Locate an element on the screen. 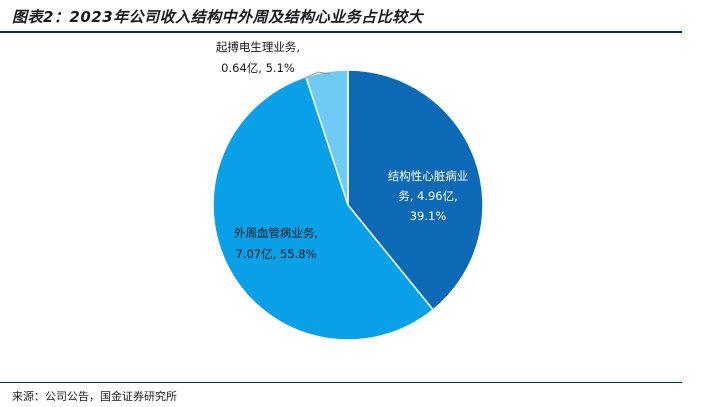 The image size is (702, 407). slice-label-line: 结构性心脏病业 is located at coordinates (428, 176).